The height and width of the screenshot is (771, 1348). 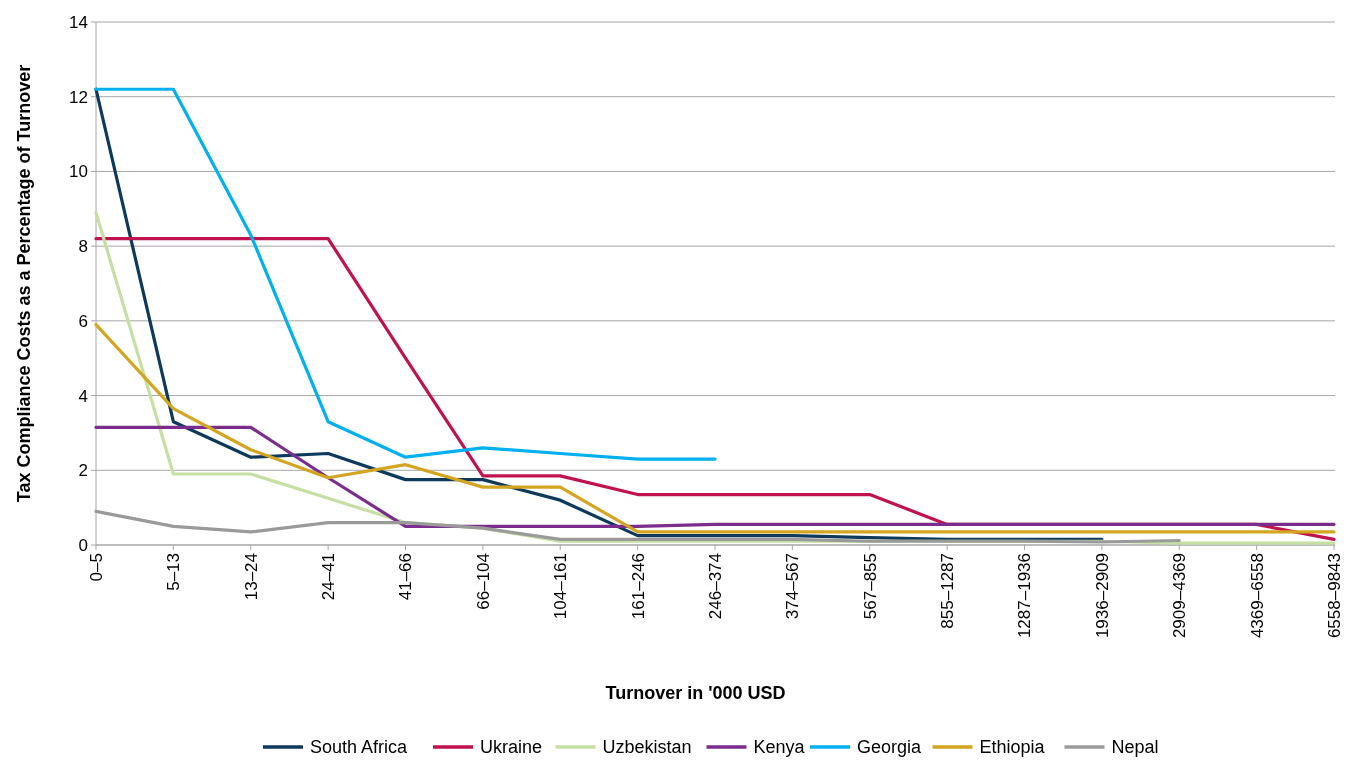 I want to click on x-tick-label: 2909–4369, so click(x=1180, y=596).